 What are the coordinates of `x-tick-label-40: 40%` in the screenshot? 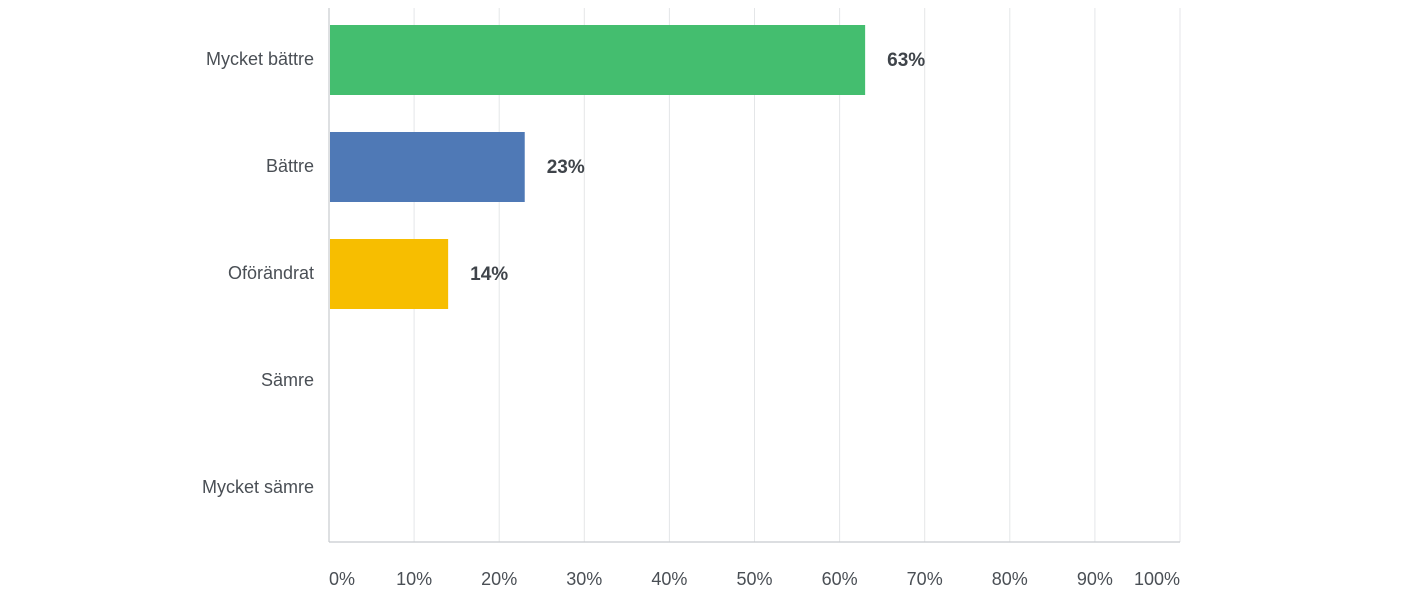 It's located at (669, 579).